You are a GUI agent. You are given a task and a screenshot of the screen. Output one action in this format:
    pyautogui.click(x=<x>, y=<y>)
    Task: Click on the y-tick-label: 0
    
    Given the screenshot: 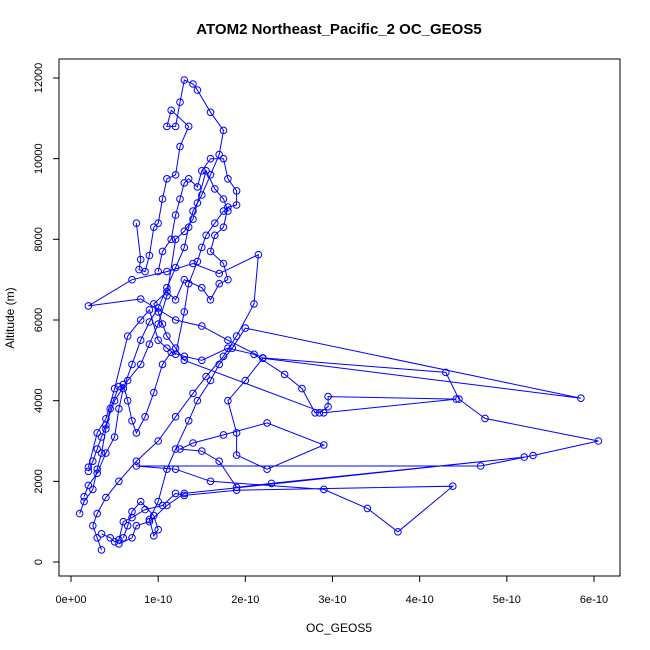 What is the action you would take?
    pyautogui.click(x=39, y=562)
    